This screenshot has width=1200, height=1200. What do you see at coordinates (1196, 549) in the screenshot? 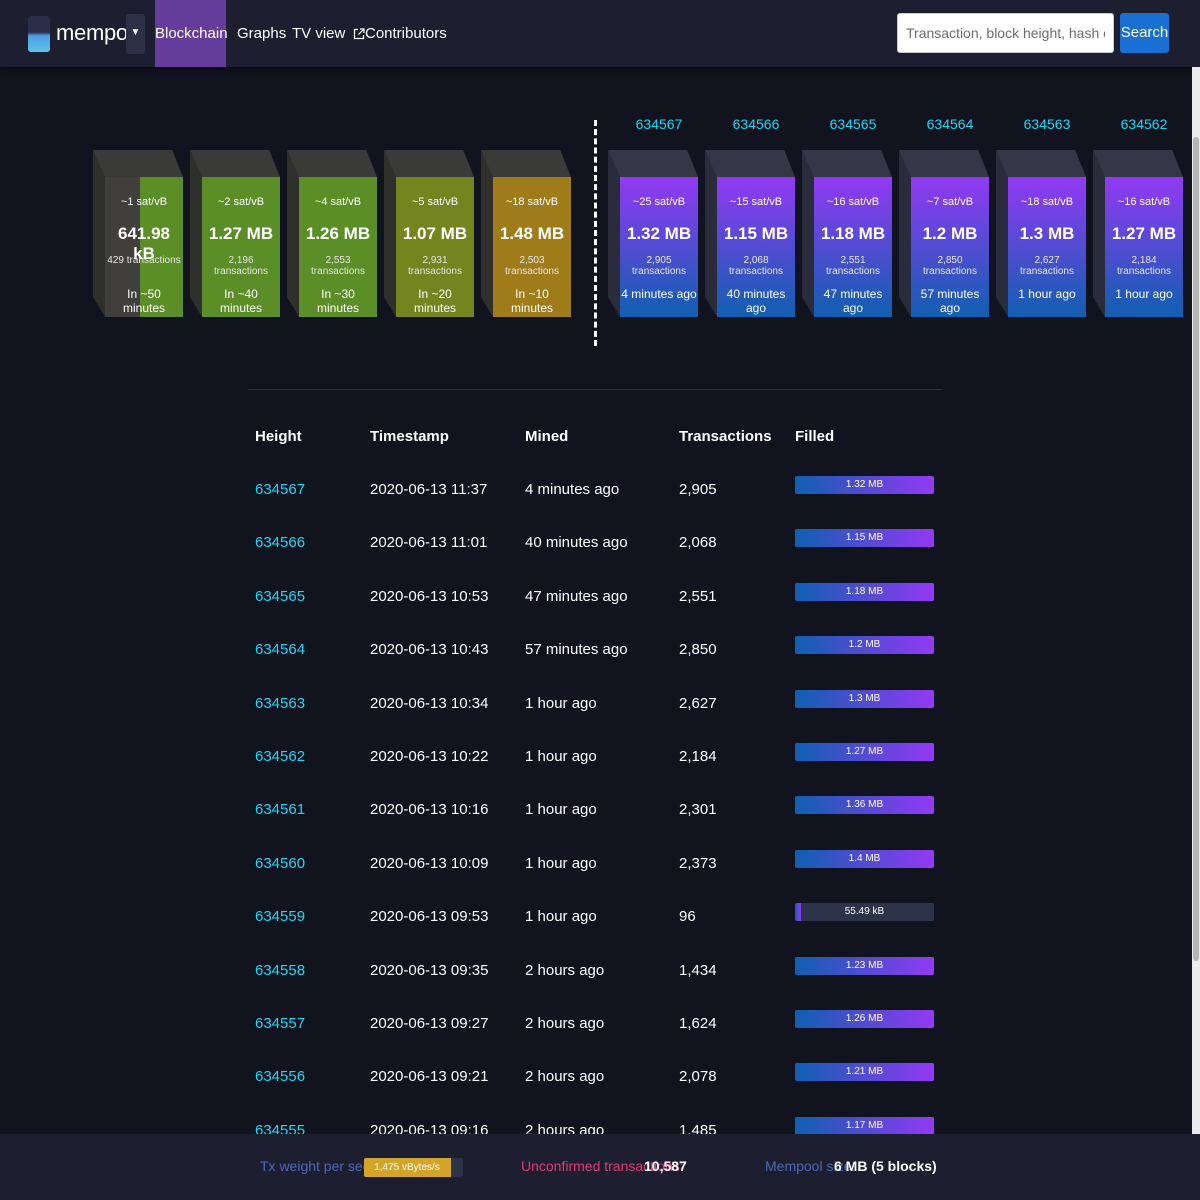
I see `scrollbar-thumb` at bounding box center [1196, 549].